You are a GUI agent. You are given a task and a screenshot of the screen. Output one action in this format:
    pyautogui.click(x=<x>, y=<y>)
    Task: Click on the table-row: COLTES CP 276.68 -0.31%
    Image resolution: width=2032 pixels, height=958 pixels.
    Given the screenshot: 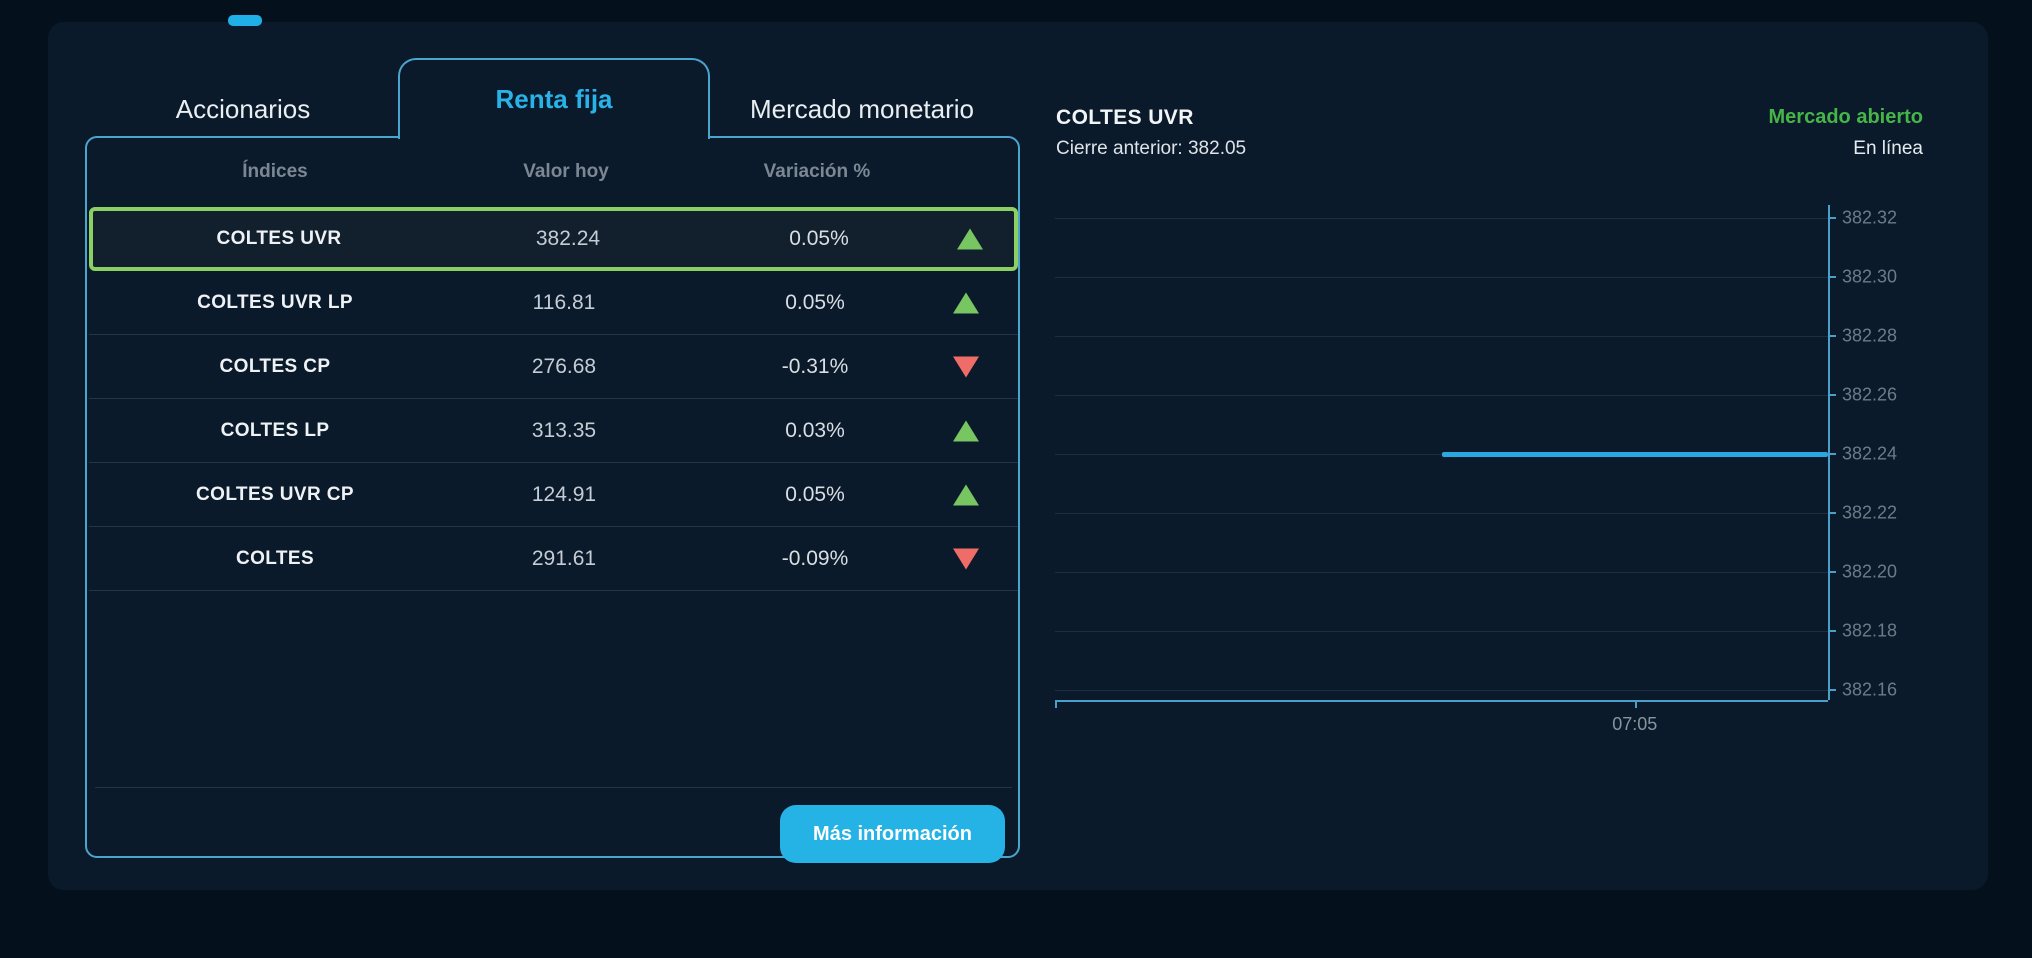 What is the action you would take?
    pyautogui.click(x=553, y=367)
    